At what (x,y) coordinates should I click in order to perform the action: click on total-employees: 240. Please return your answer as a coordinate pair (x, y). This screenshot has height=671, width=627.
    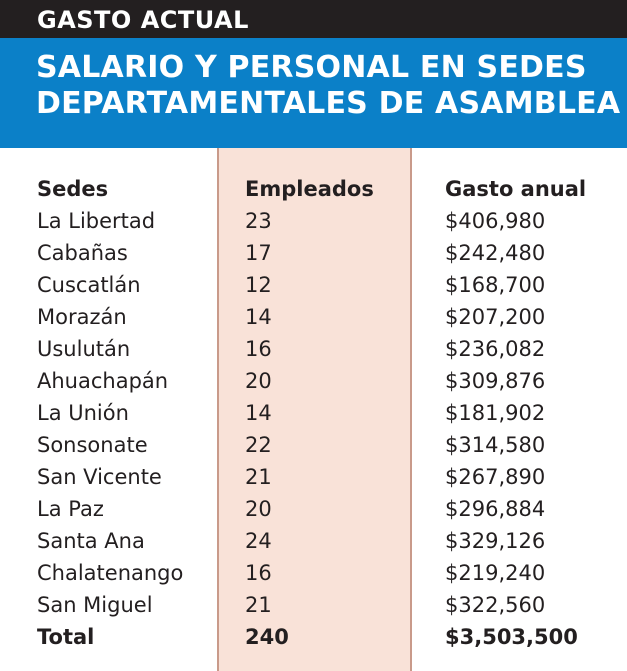
    Looking at the image, I should click on (267, 637).